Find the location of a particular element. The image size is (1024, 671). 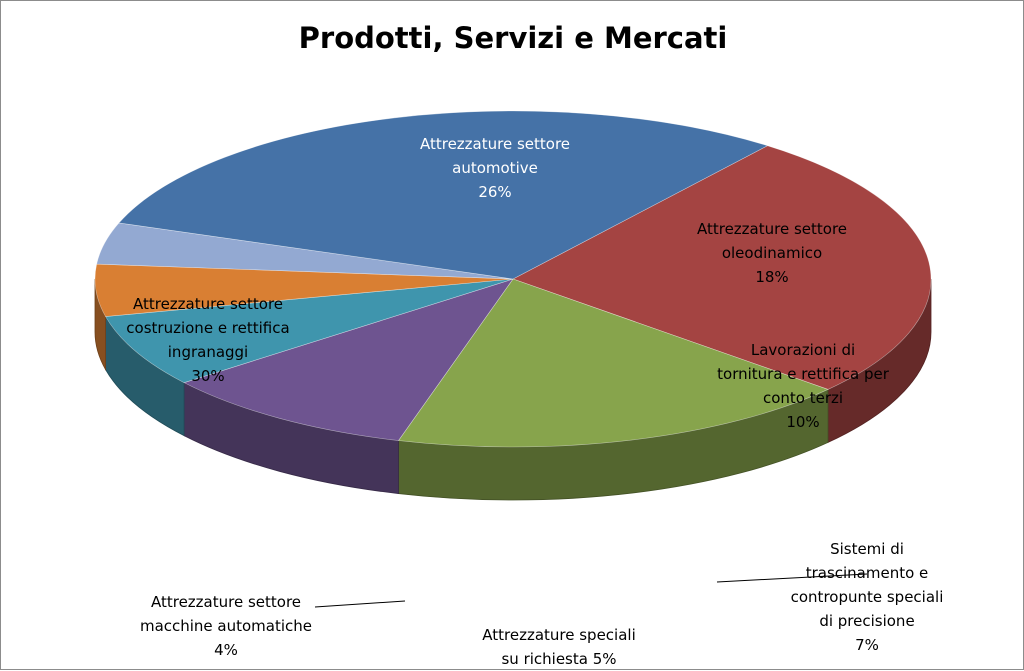

chart-title: Prodotti, Servizi e Mercati is located at coordinates (513, 38).